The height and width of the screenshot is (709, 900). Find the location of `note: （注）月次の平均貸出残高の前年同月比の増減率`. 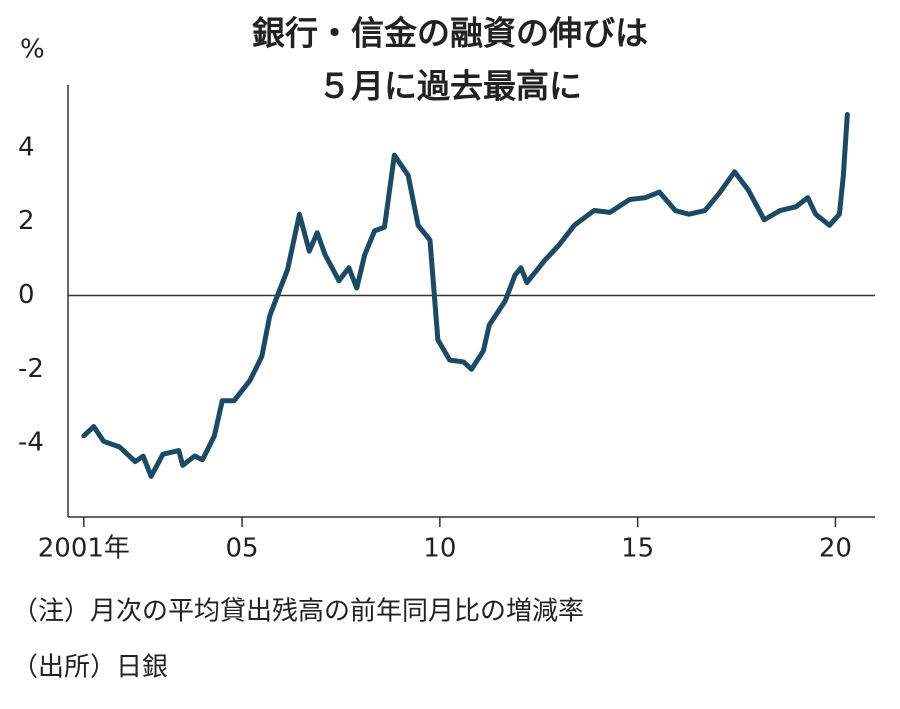

note: （注）月次の平均貸出残高の前年同月比の増減率 is located at coordinates (298, 612).